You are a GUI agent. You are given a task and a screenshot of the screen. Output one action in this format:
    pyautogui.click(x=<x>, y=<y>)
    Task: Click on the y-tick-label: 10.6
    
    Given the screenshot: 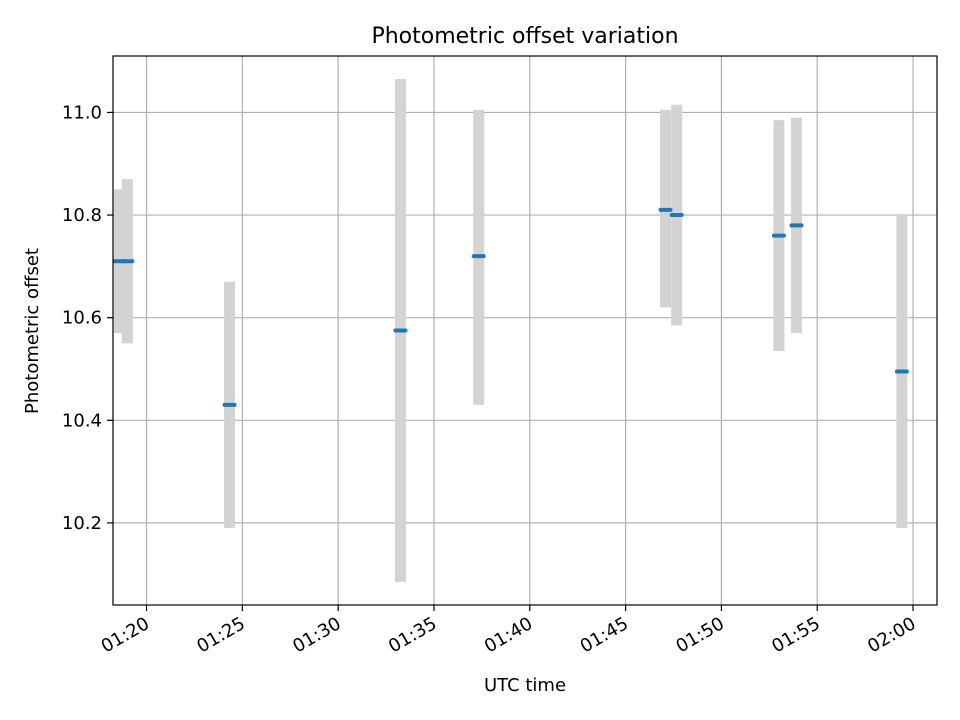 What is the action you would take?
    pyautogui.click(x=82, y=318)
    